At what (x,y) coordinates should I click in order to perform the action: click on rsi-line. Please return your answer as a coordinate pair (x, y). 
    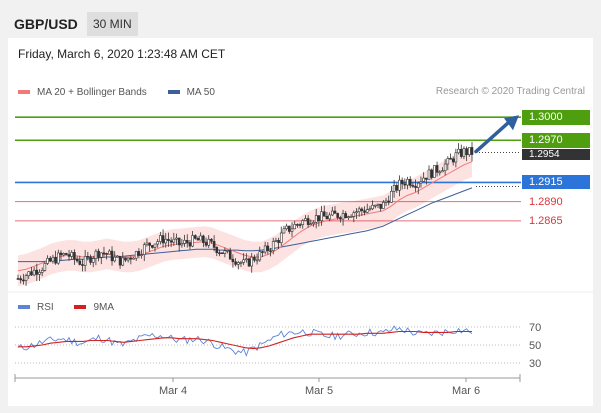
    Looking at the image, I should click on (245, 341).